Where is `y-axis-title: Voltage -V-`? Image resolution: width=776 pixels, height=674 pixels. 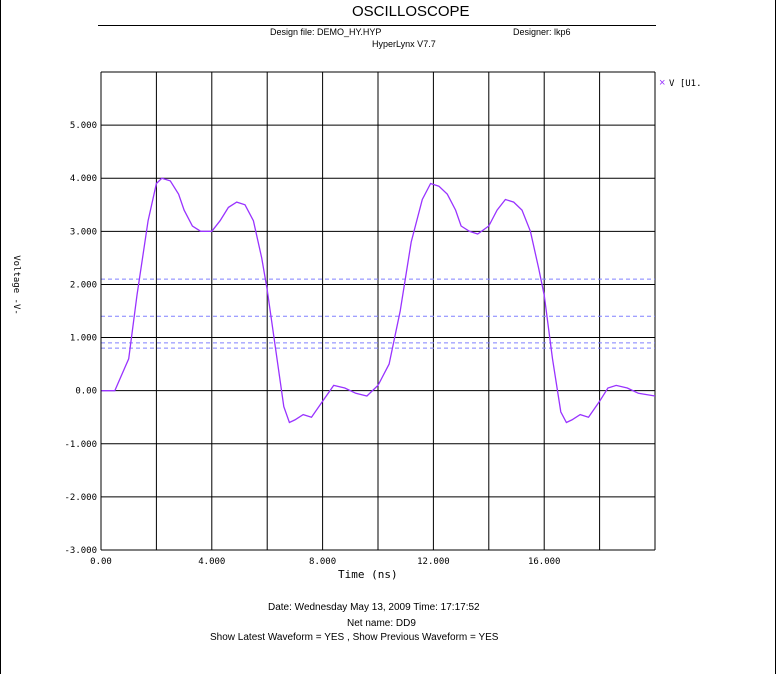
y-axis-title: Voltage -V- is located at coordinates (16, 285).